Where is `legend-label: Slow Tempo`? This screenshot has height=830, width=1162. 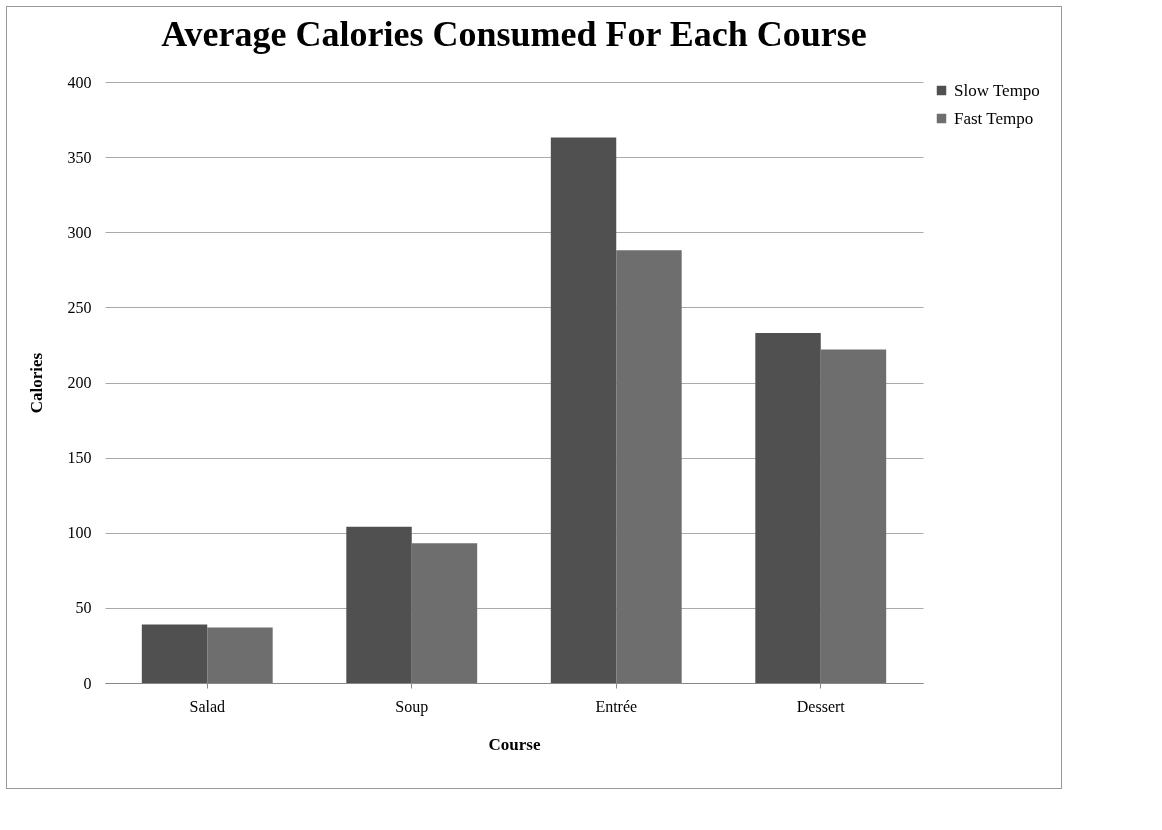
legend-label: Slow Tempo is located at coordinates (997, 90).